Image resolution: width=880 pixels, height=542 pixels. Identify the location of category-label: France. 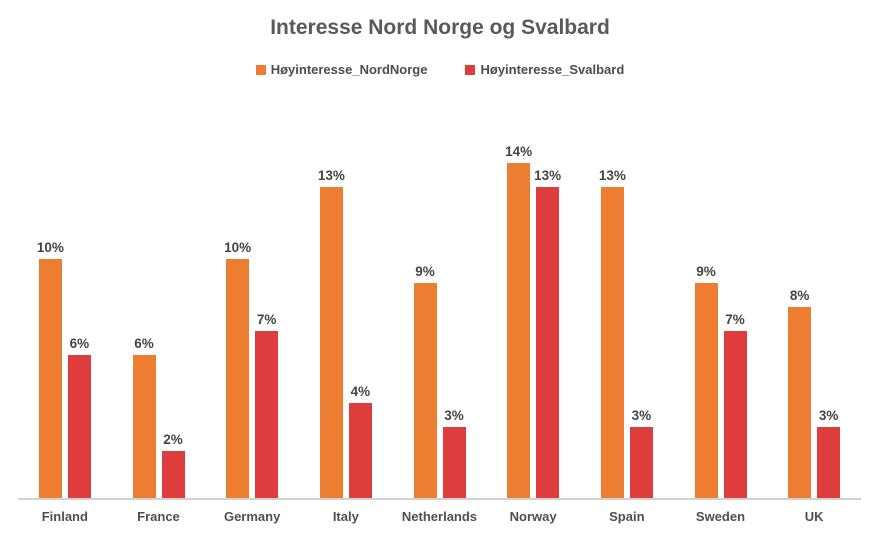
(158, 516).